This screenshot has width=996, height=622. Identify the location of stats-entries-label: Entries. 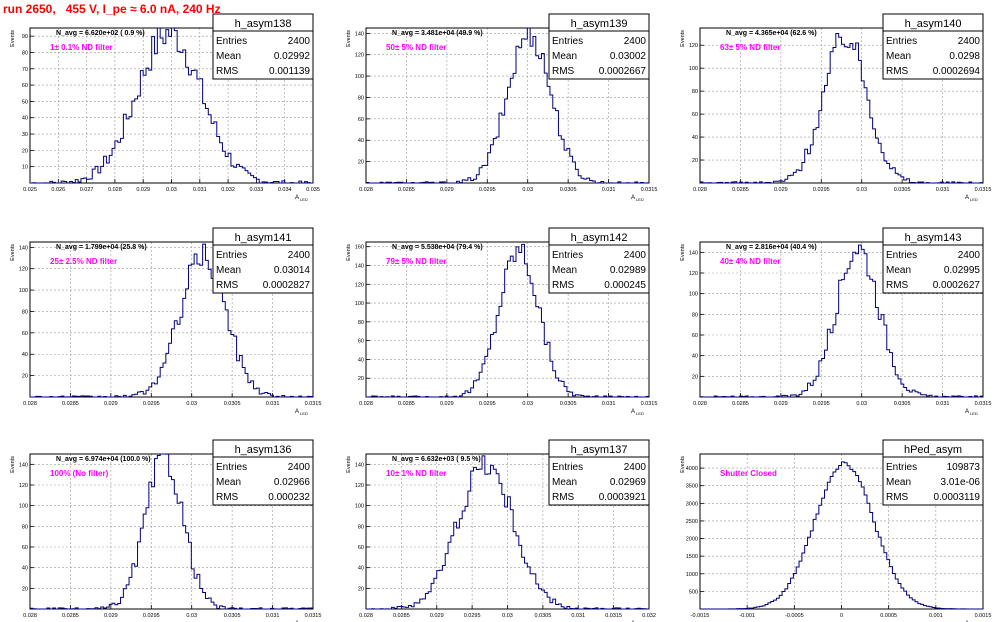
(231, 41).